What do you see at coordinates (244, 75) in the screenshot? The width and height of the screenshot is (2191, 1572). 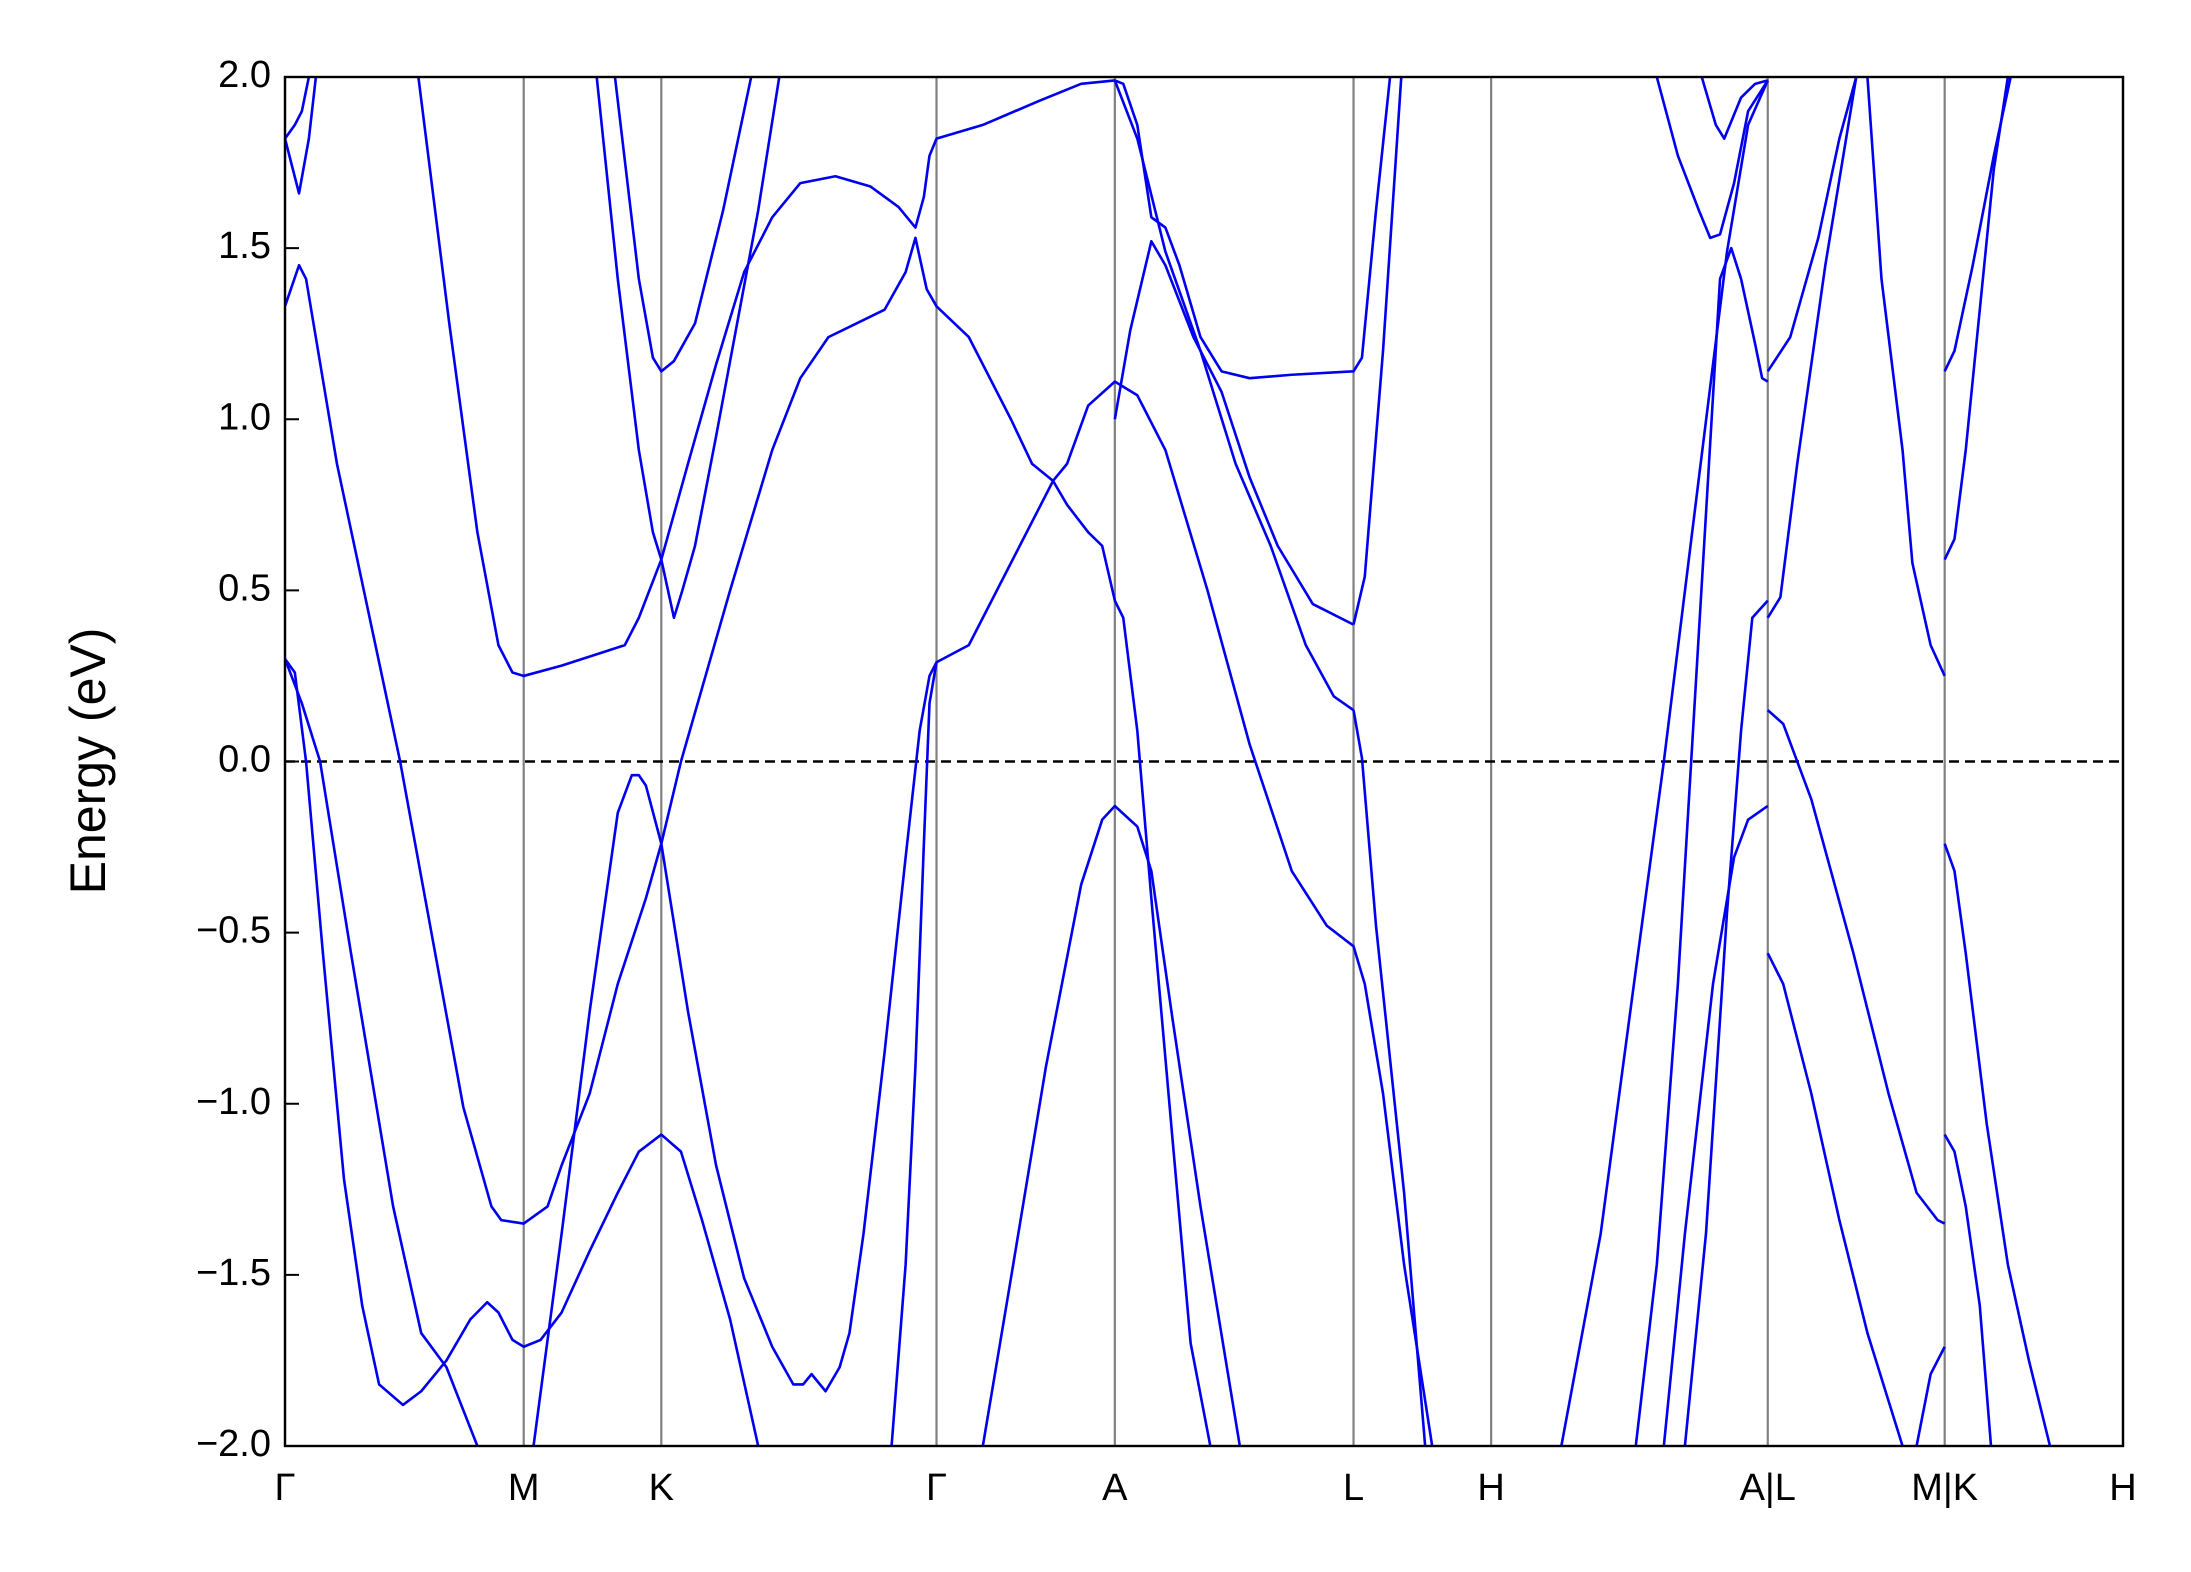 I see `y-tick-label: 2.0` at bounding box center [244, 75].